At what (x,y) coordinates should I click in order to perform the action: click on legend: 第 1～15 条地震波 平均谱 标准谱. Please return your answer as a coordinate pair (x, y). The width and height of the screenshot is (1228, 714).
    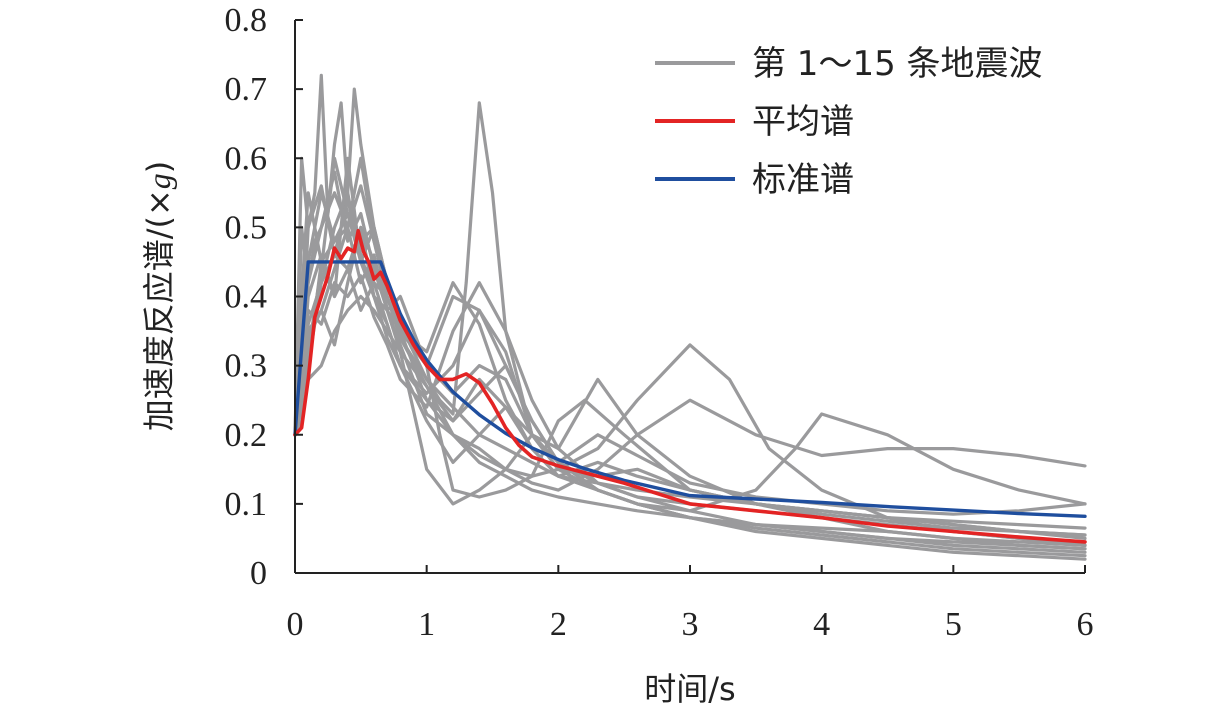
    Looking at the image, I should click on (849, 122).